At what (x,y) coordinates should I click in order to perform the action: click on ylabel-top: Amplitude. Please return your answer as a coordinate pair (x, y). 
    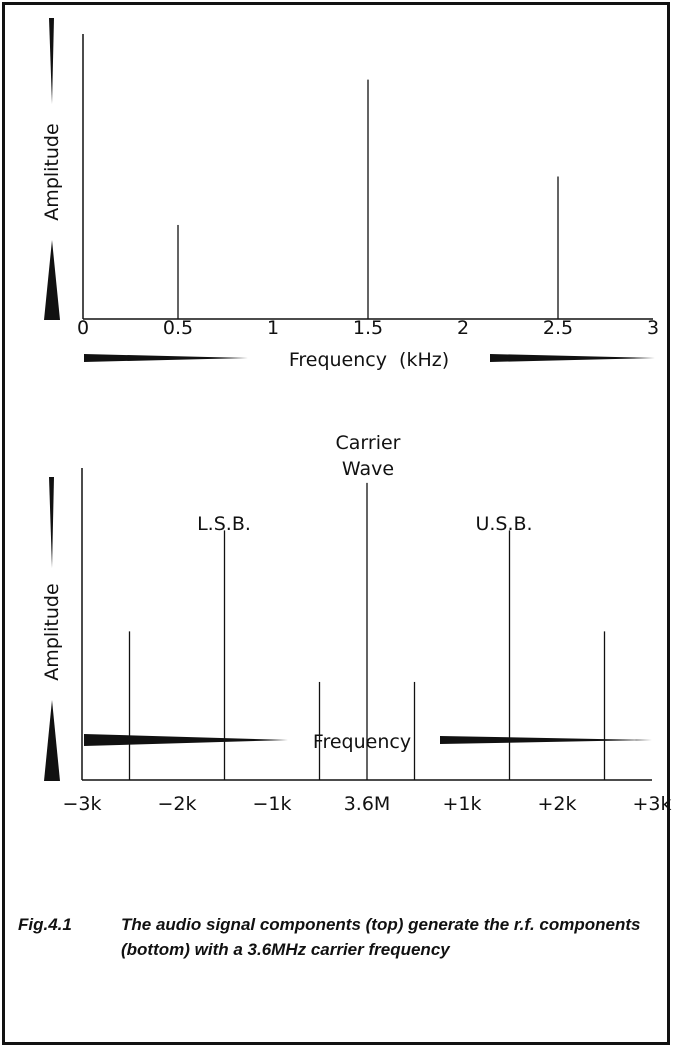
    Looking at the image, I should click on (52, 171).